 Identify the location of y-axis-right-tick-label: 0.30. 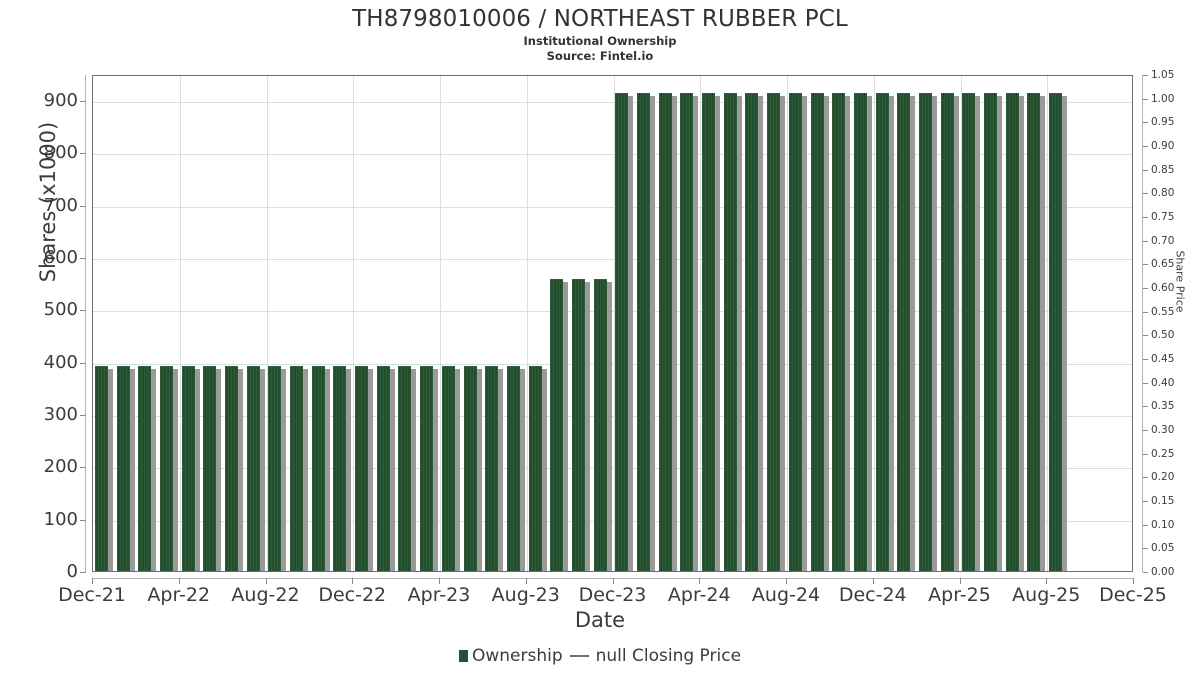
(1163, 430).